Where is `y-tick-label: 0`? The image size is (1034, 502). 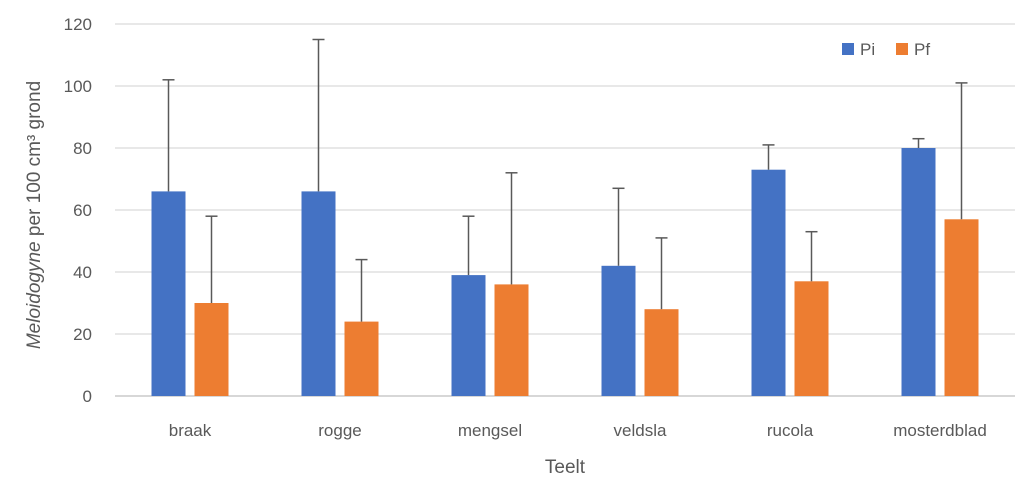
y-tick-label: 0 is located at coordinates (87, 396).